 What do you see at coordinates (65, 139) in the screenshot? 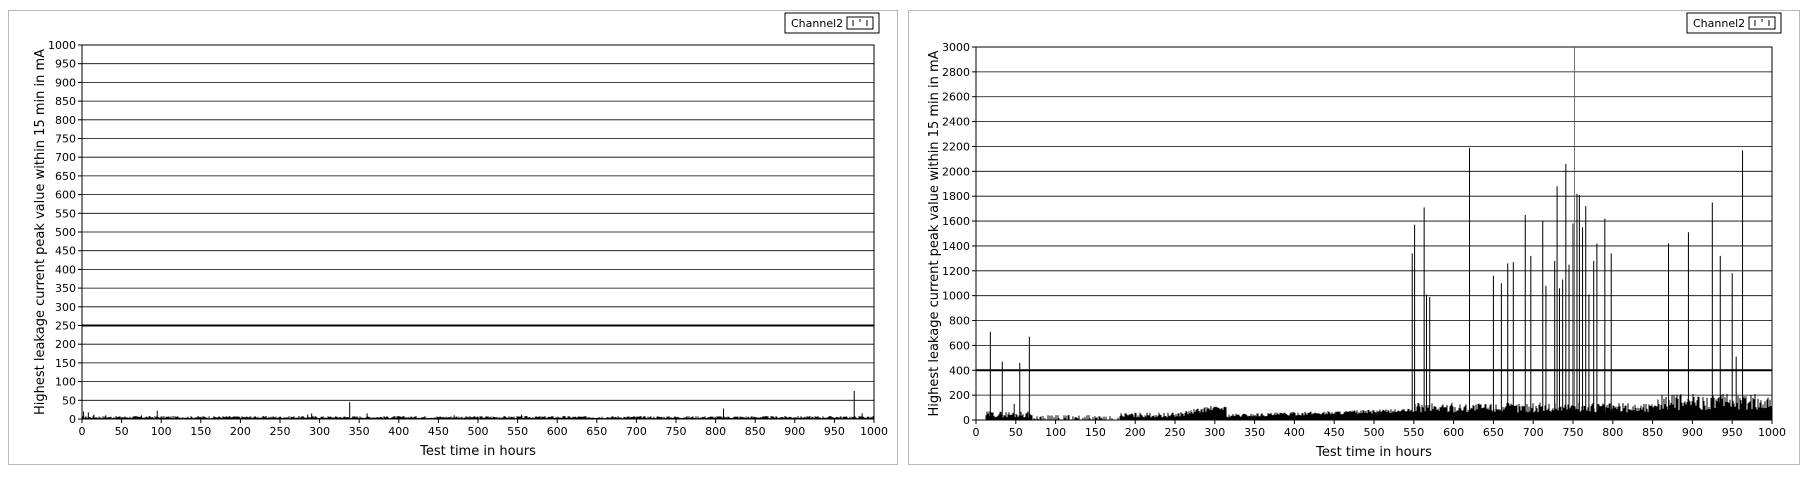
I see `y-tick-label: 750` at bounding box center [65, 139].